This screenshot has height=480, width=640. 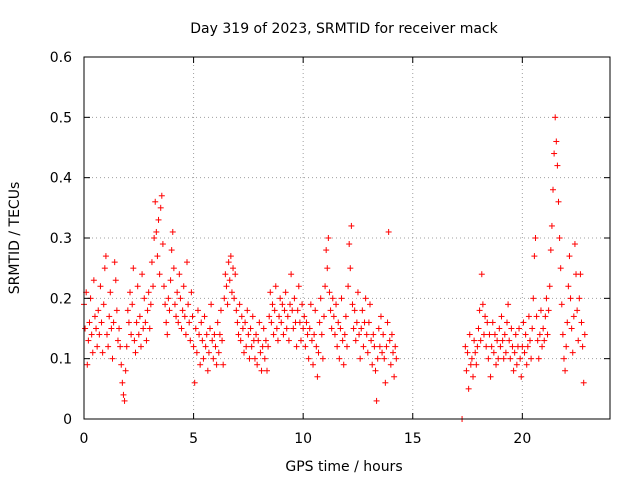 What do you see at coordinates (61, 118) in the screenshot?
I see `y-tick-label: 0.5` at bounding box center [61, 118].